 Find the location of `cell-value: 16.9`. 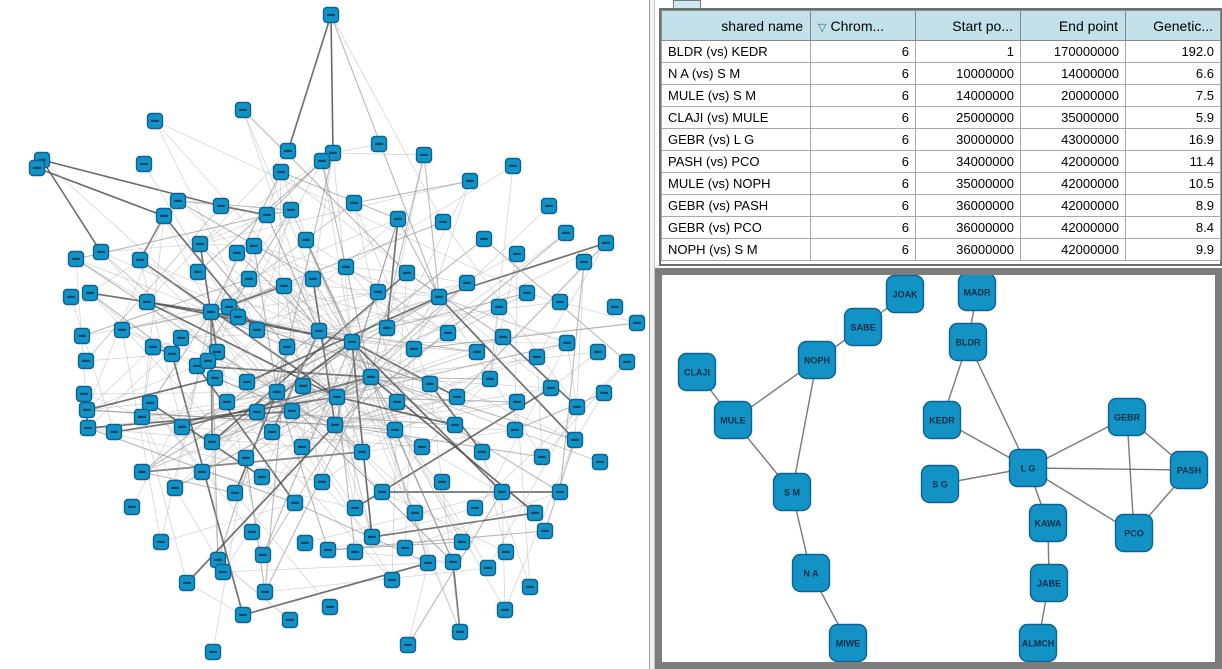

cell-value: 16.9 is located at coordinates (1173, 139).